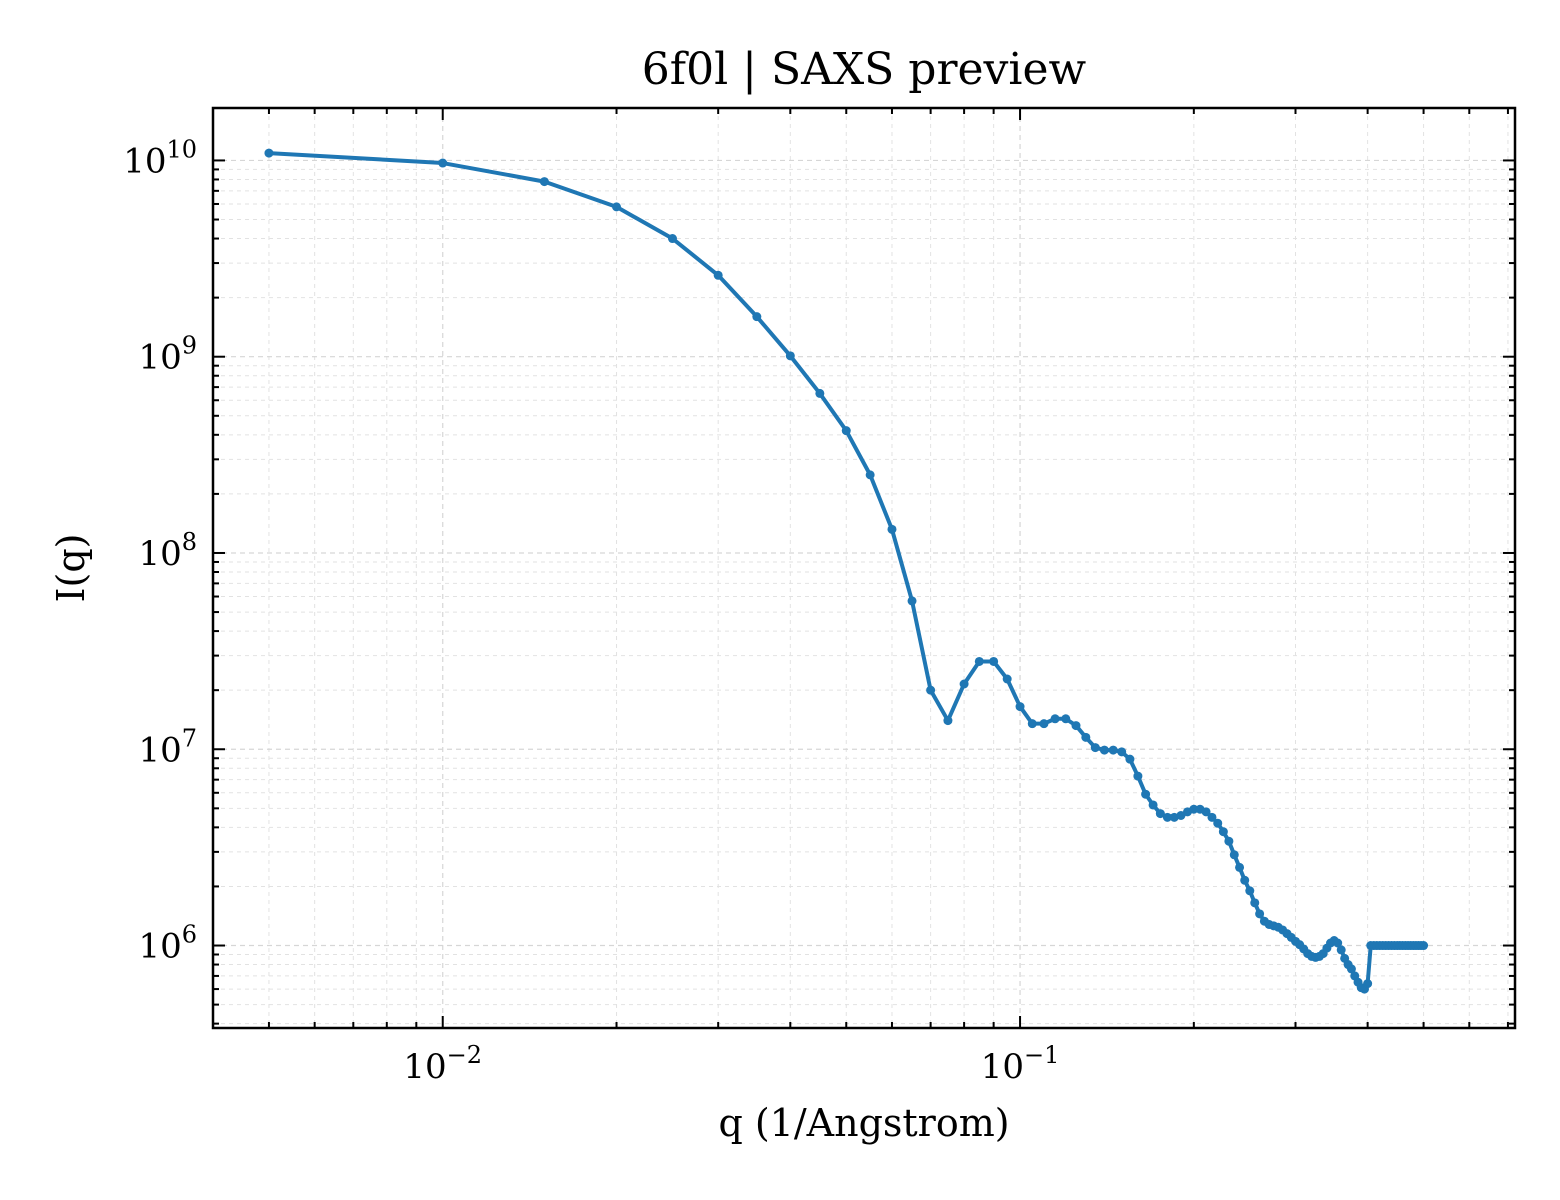 Image resolution: width=1560 pixels, height=1200 pixels. What do you see at coordinates (167, 944) in the screenshot?
I see `y-tick-label: 10⁶` at bounding box center [167, 944].